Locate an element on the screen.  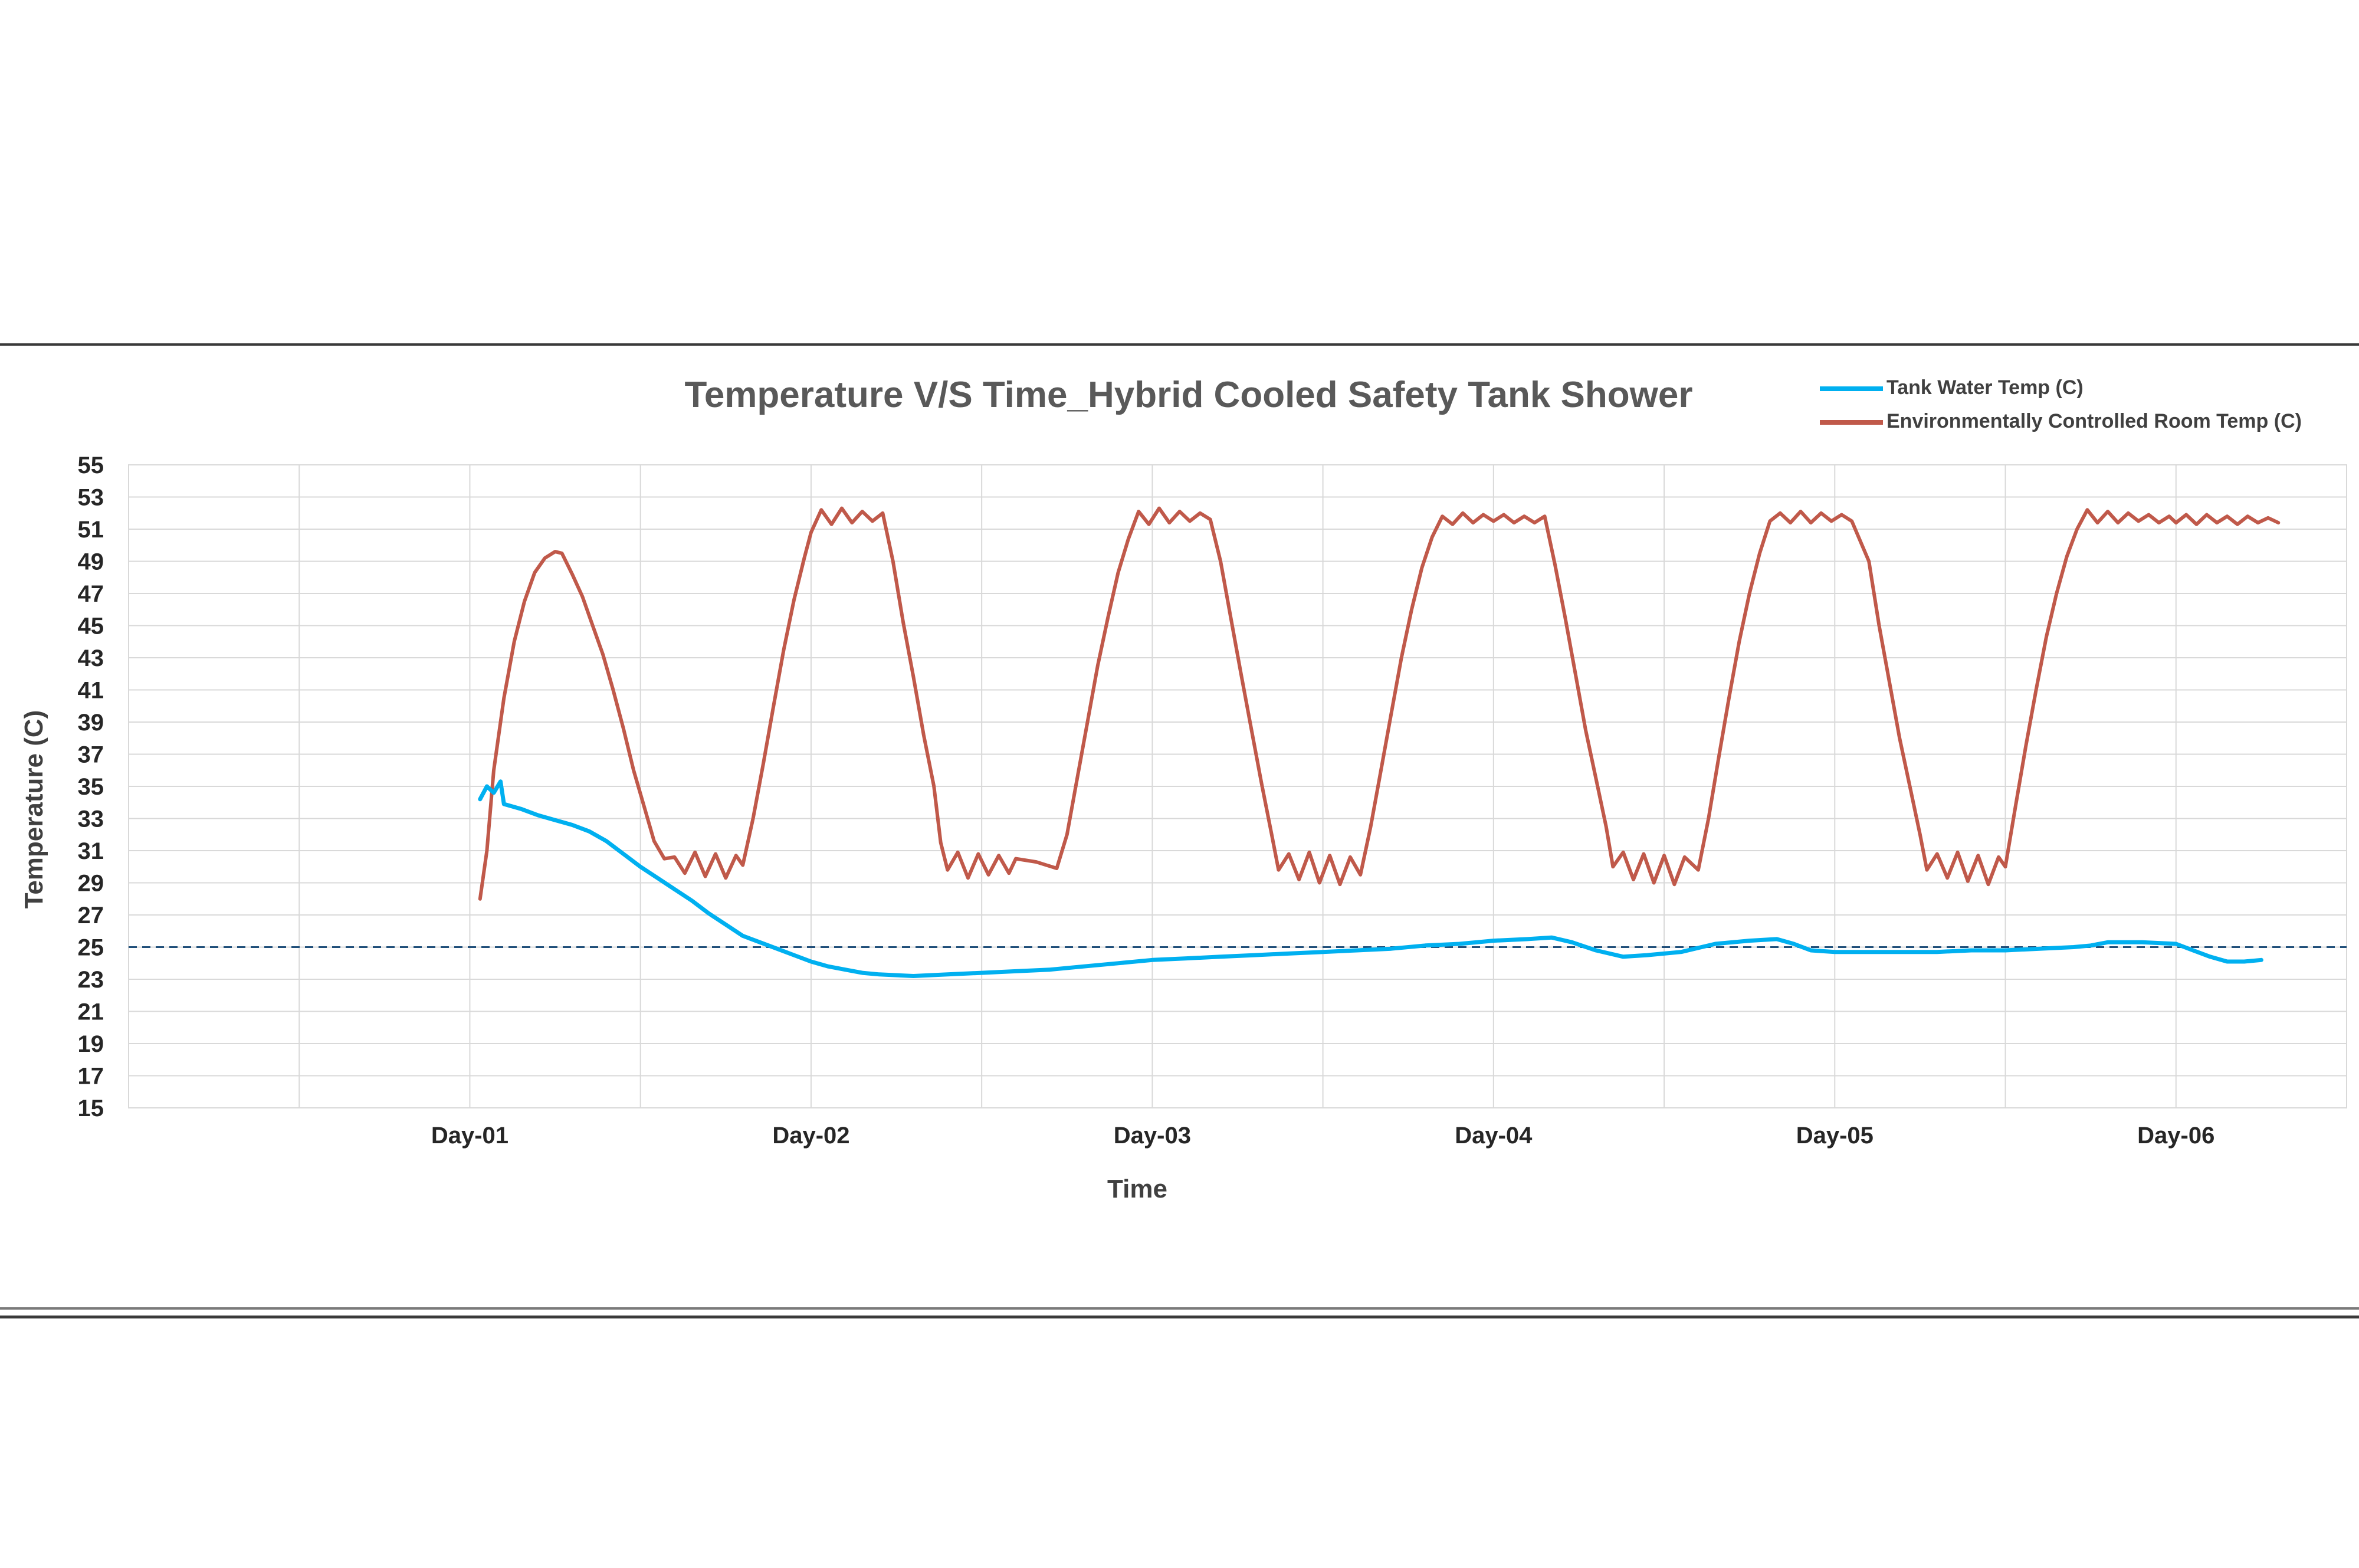
y-tick-label: 17 is located at coordinates (91, 1077).